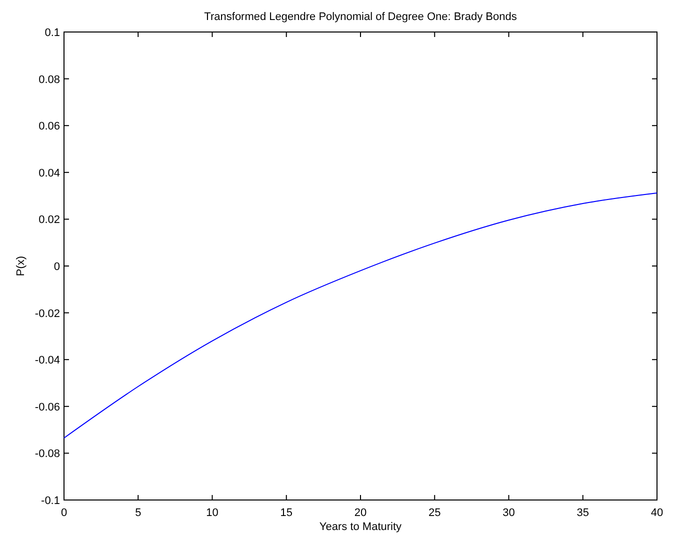 This screenshot has height=542, width=683. Describe the element at coordinates (52, 33) in the screenshot. I see `y-tick-label: 0.1` at that location.